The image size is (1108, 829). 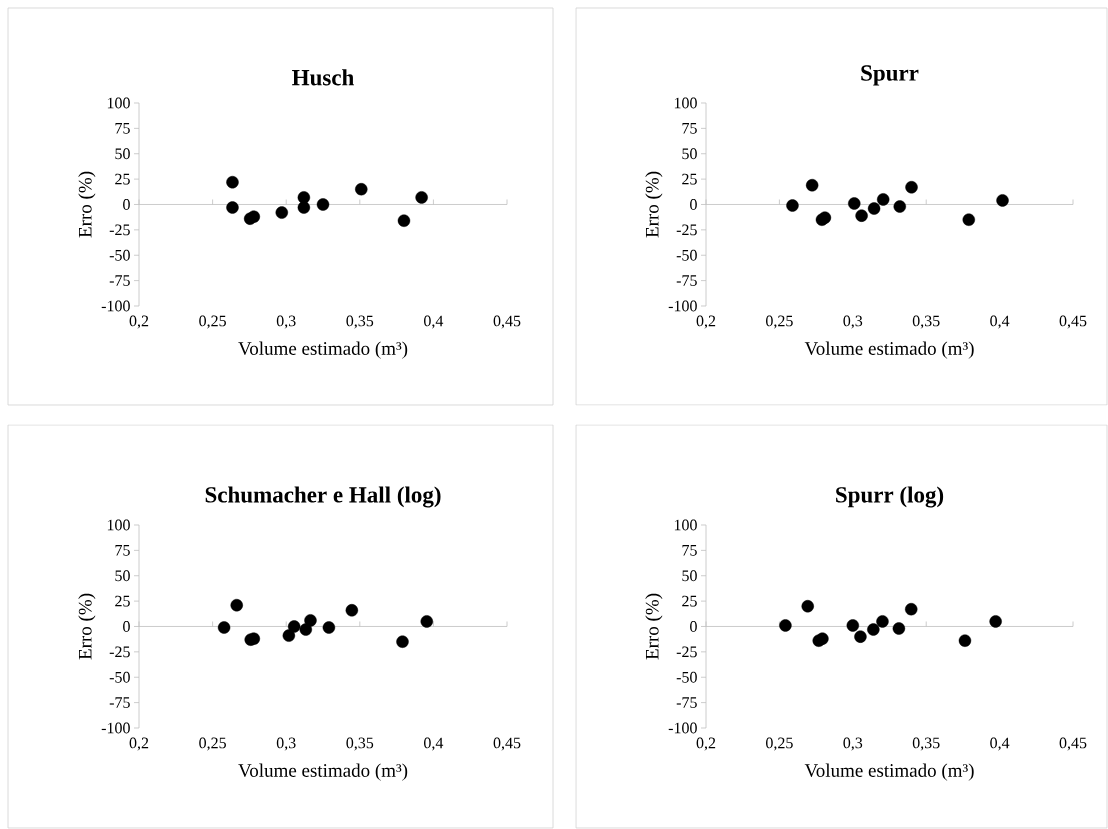 What do you see at coordinates (890, 75) in the screenshot?
I see `chart-title: Spurr` at bounding box center [890, 75].